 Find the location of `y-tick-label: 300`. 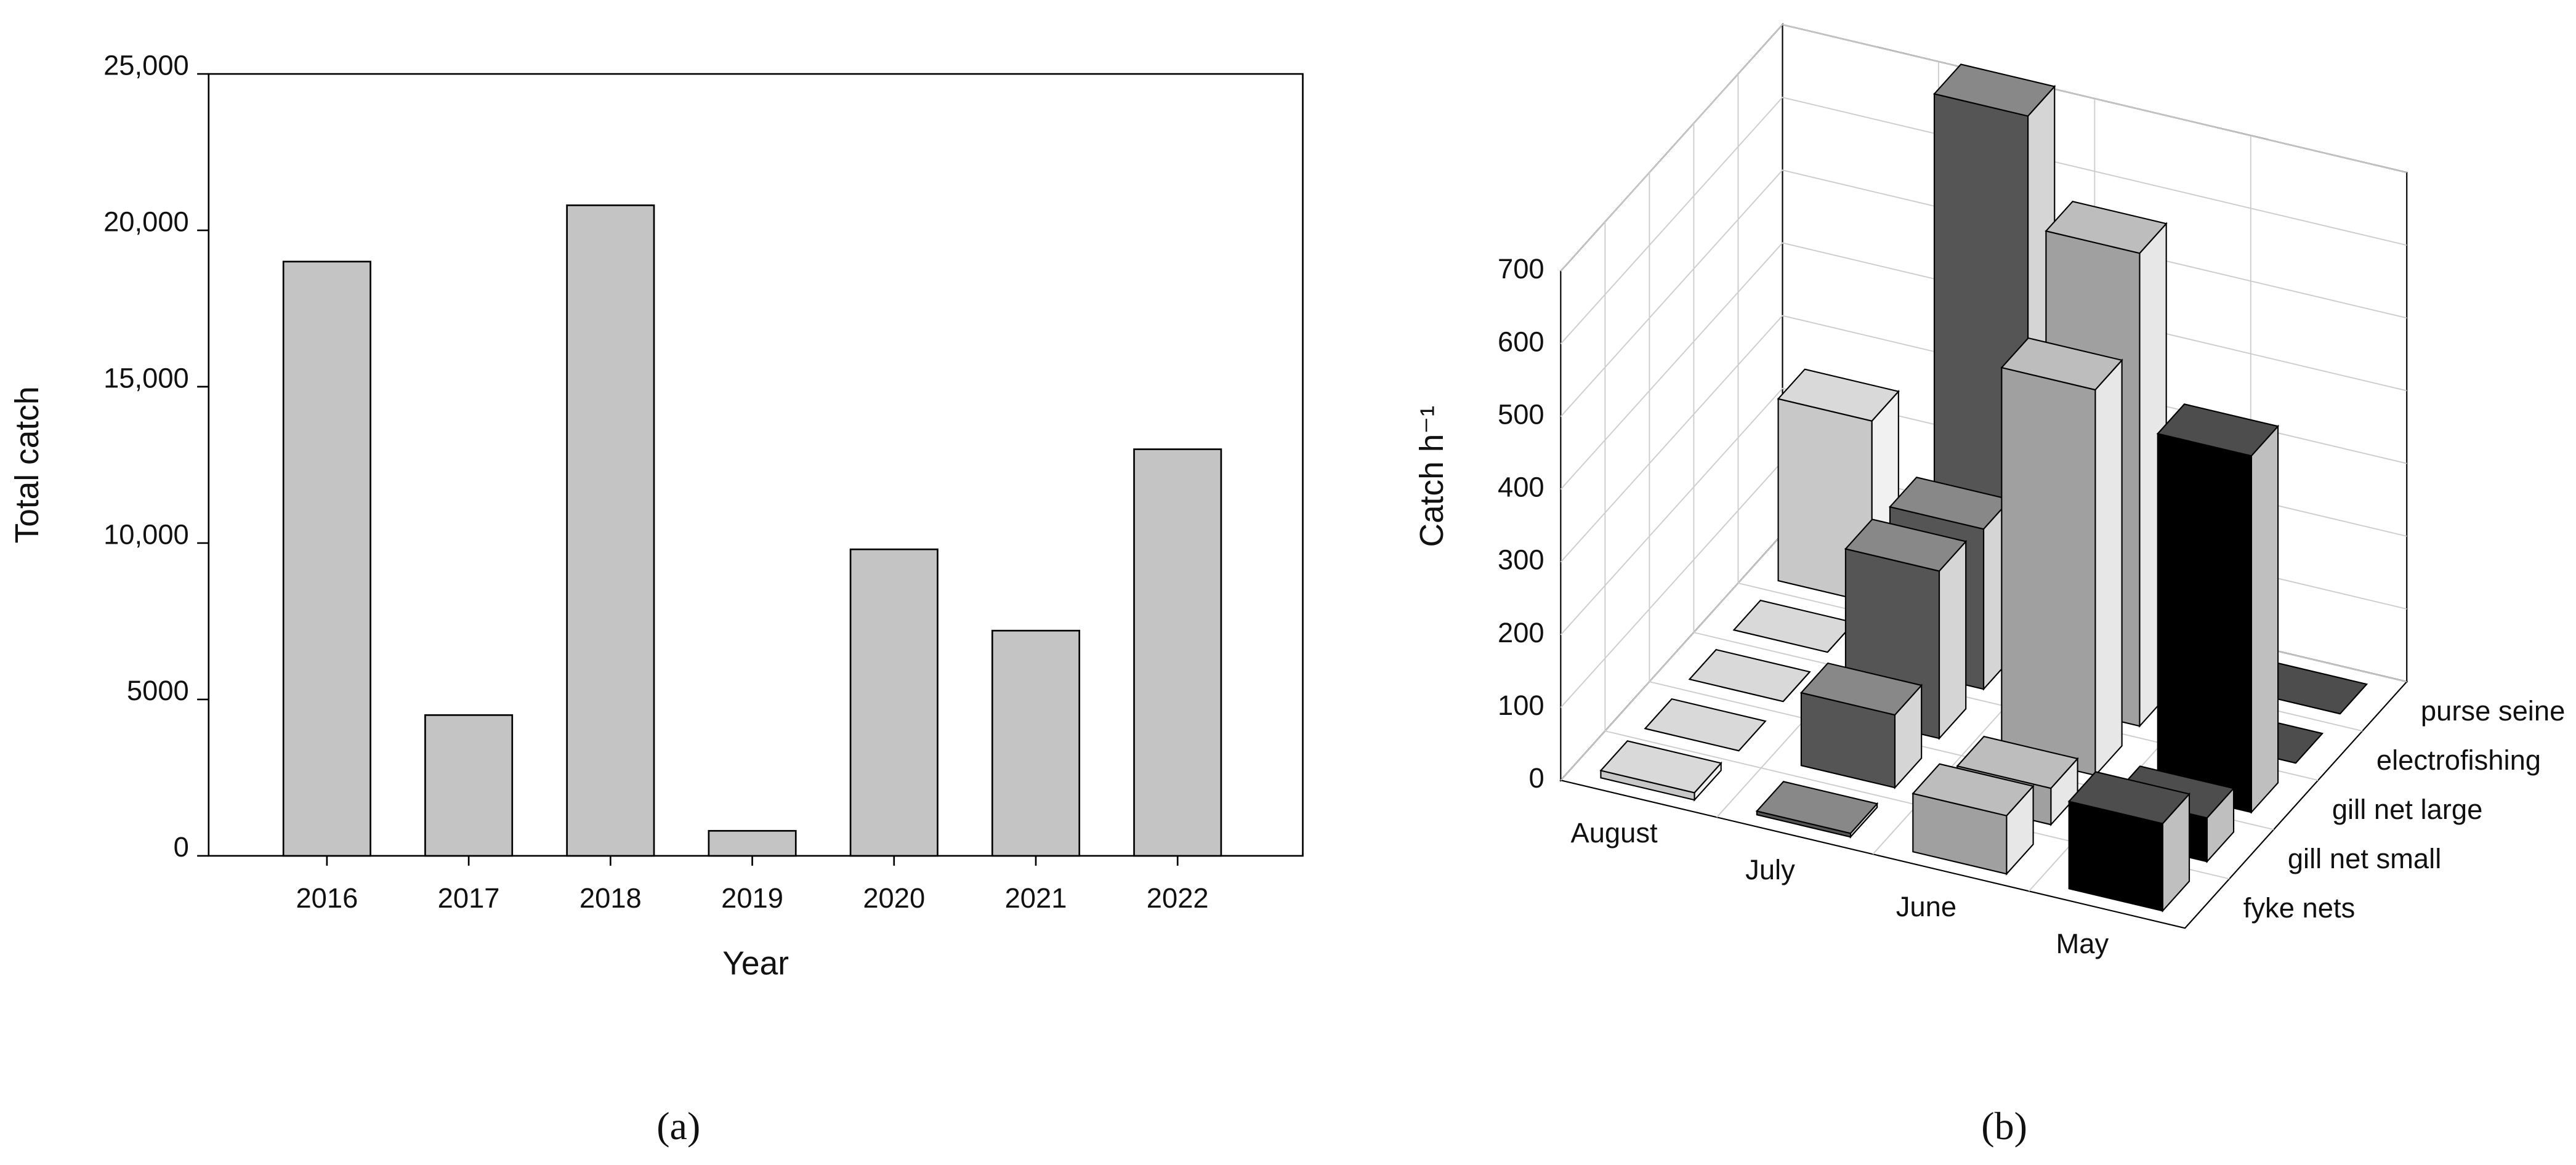

y-tick-label: 300 is located at coordinates (1521, 560).